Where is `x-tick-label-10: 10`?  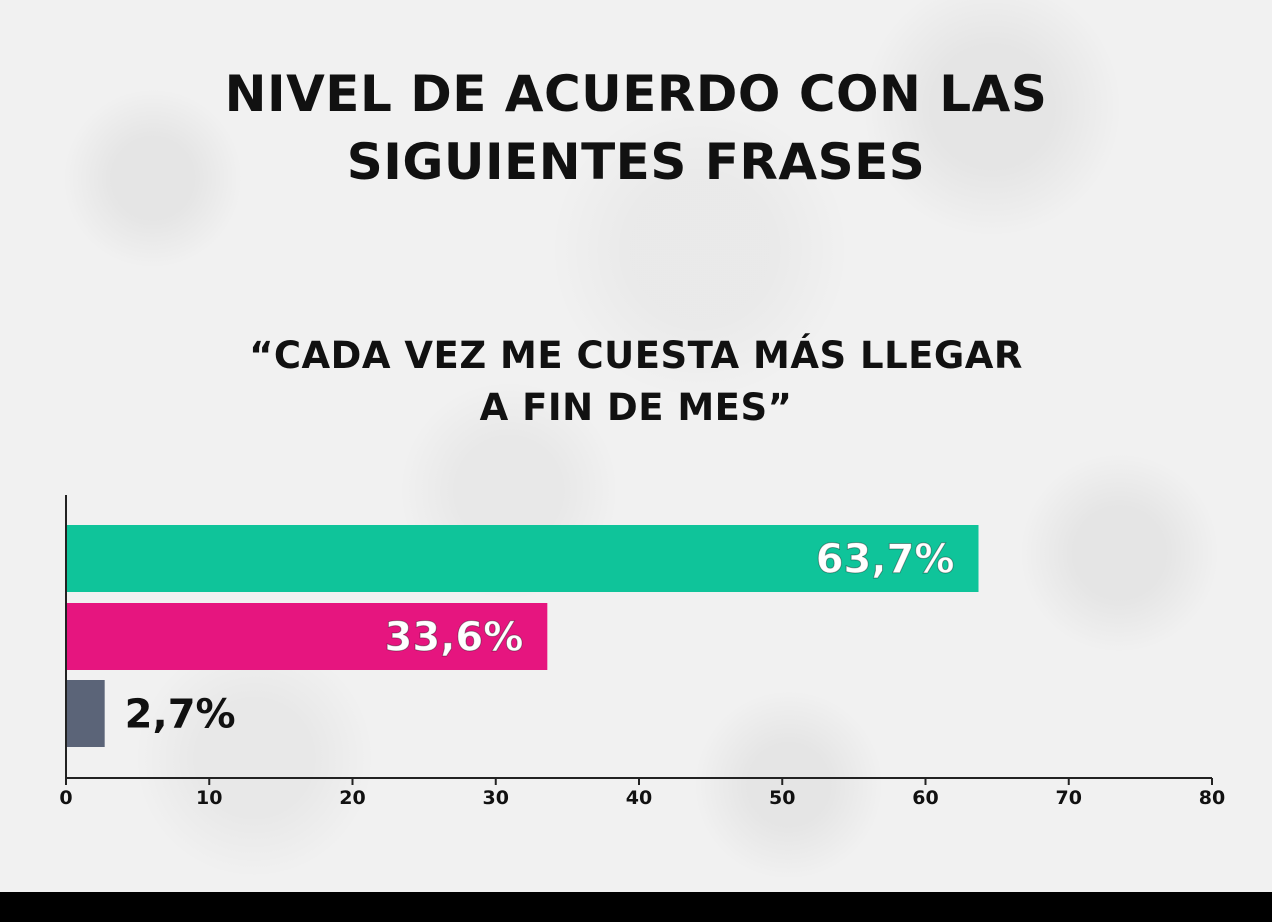
x-tick-label-10: 10 is located at coordinates (209, 798).